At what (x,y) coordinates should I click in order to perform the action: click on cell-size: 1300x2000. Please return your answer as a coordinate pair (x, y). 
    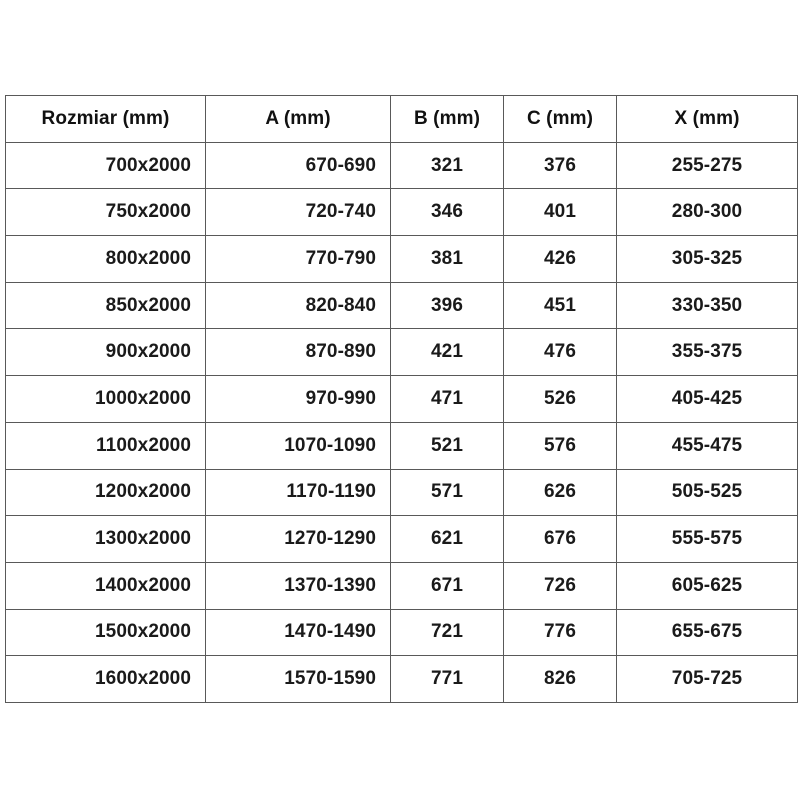
    Looking at the image, I should click on (105, 539).